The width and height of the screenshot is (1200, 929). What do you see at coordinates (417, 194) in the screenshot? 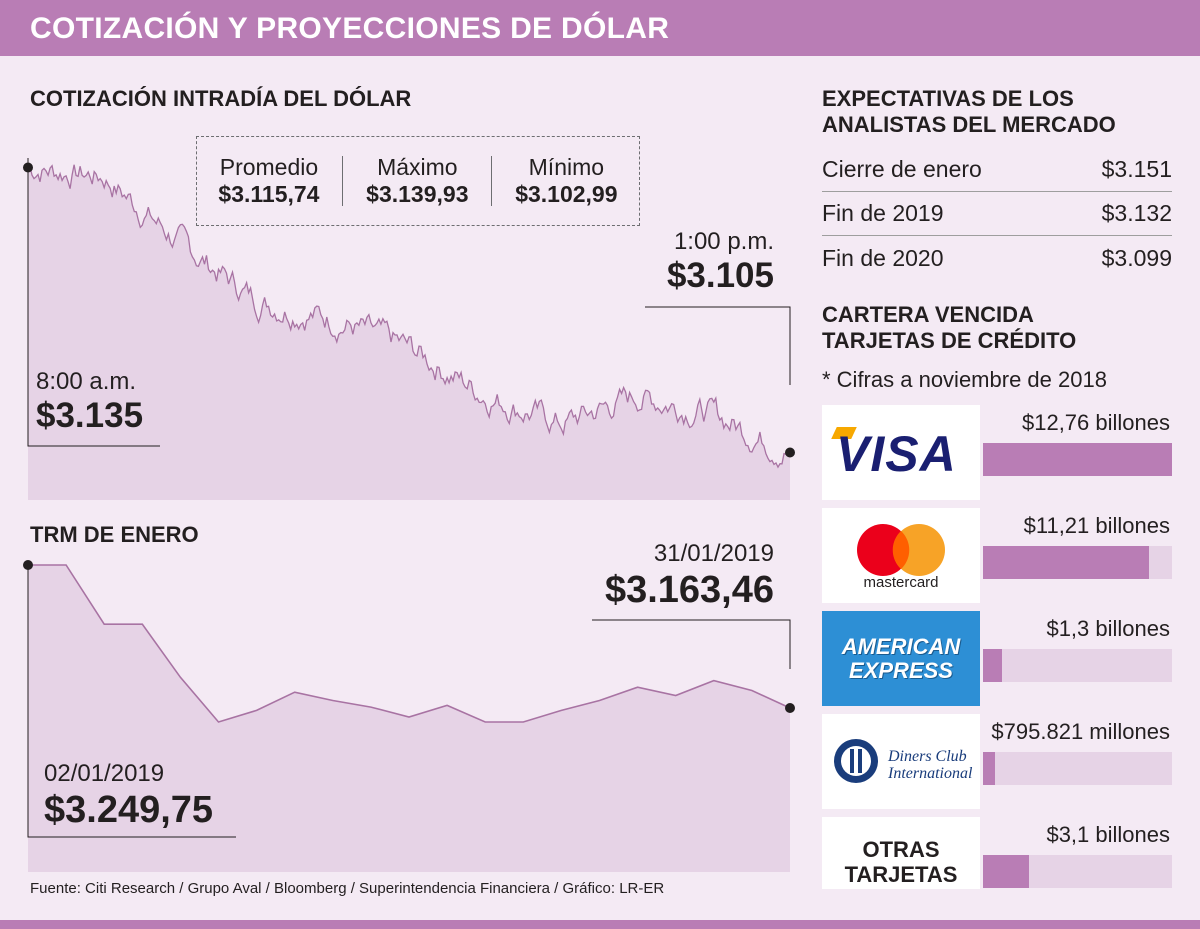
I see `stat-value: $3.139,93` at bounding box center [417, 194].